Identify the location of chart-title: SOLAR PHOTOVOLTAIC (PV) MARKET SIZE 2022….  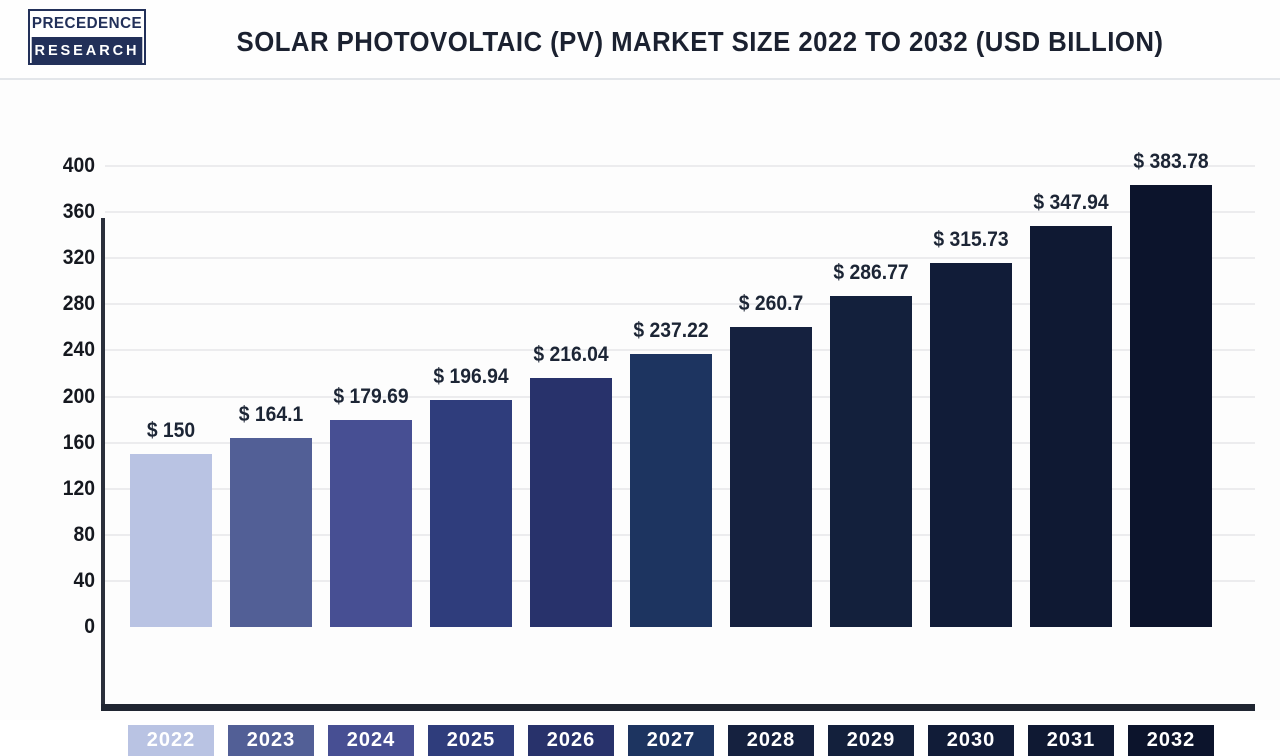
(700, 41).